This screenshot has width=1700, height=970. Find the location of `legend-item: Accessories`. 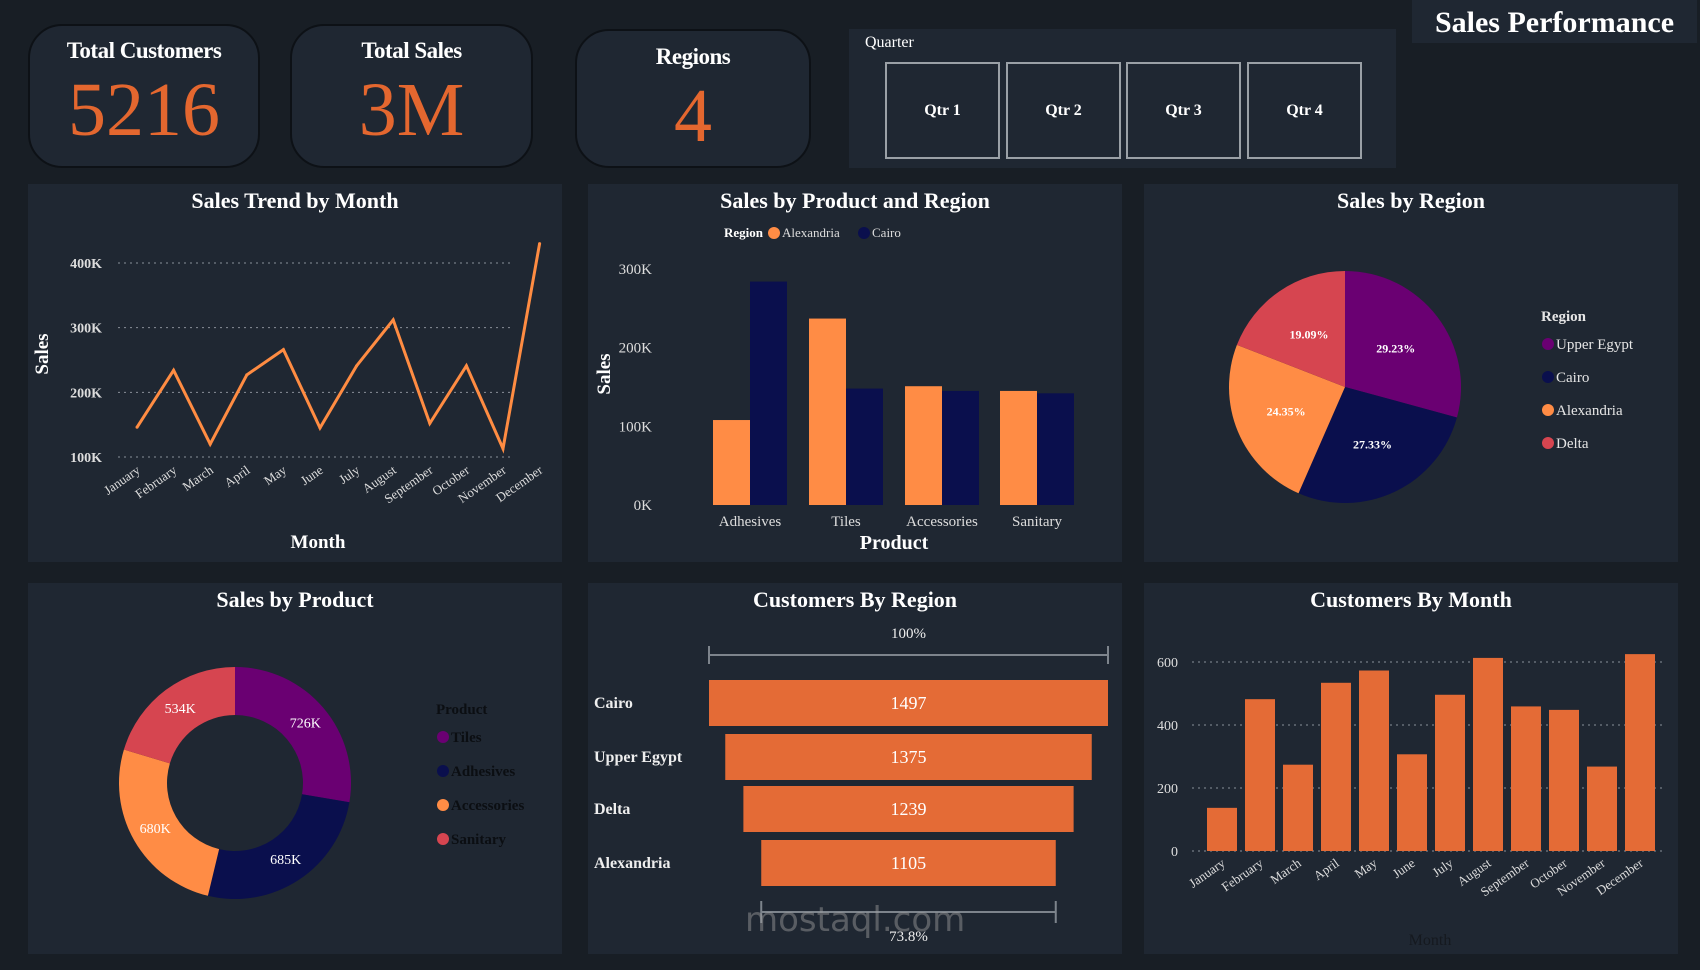

legend-item: Accessories is located at coordinates (487, 806).